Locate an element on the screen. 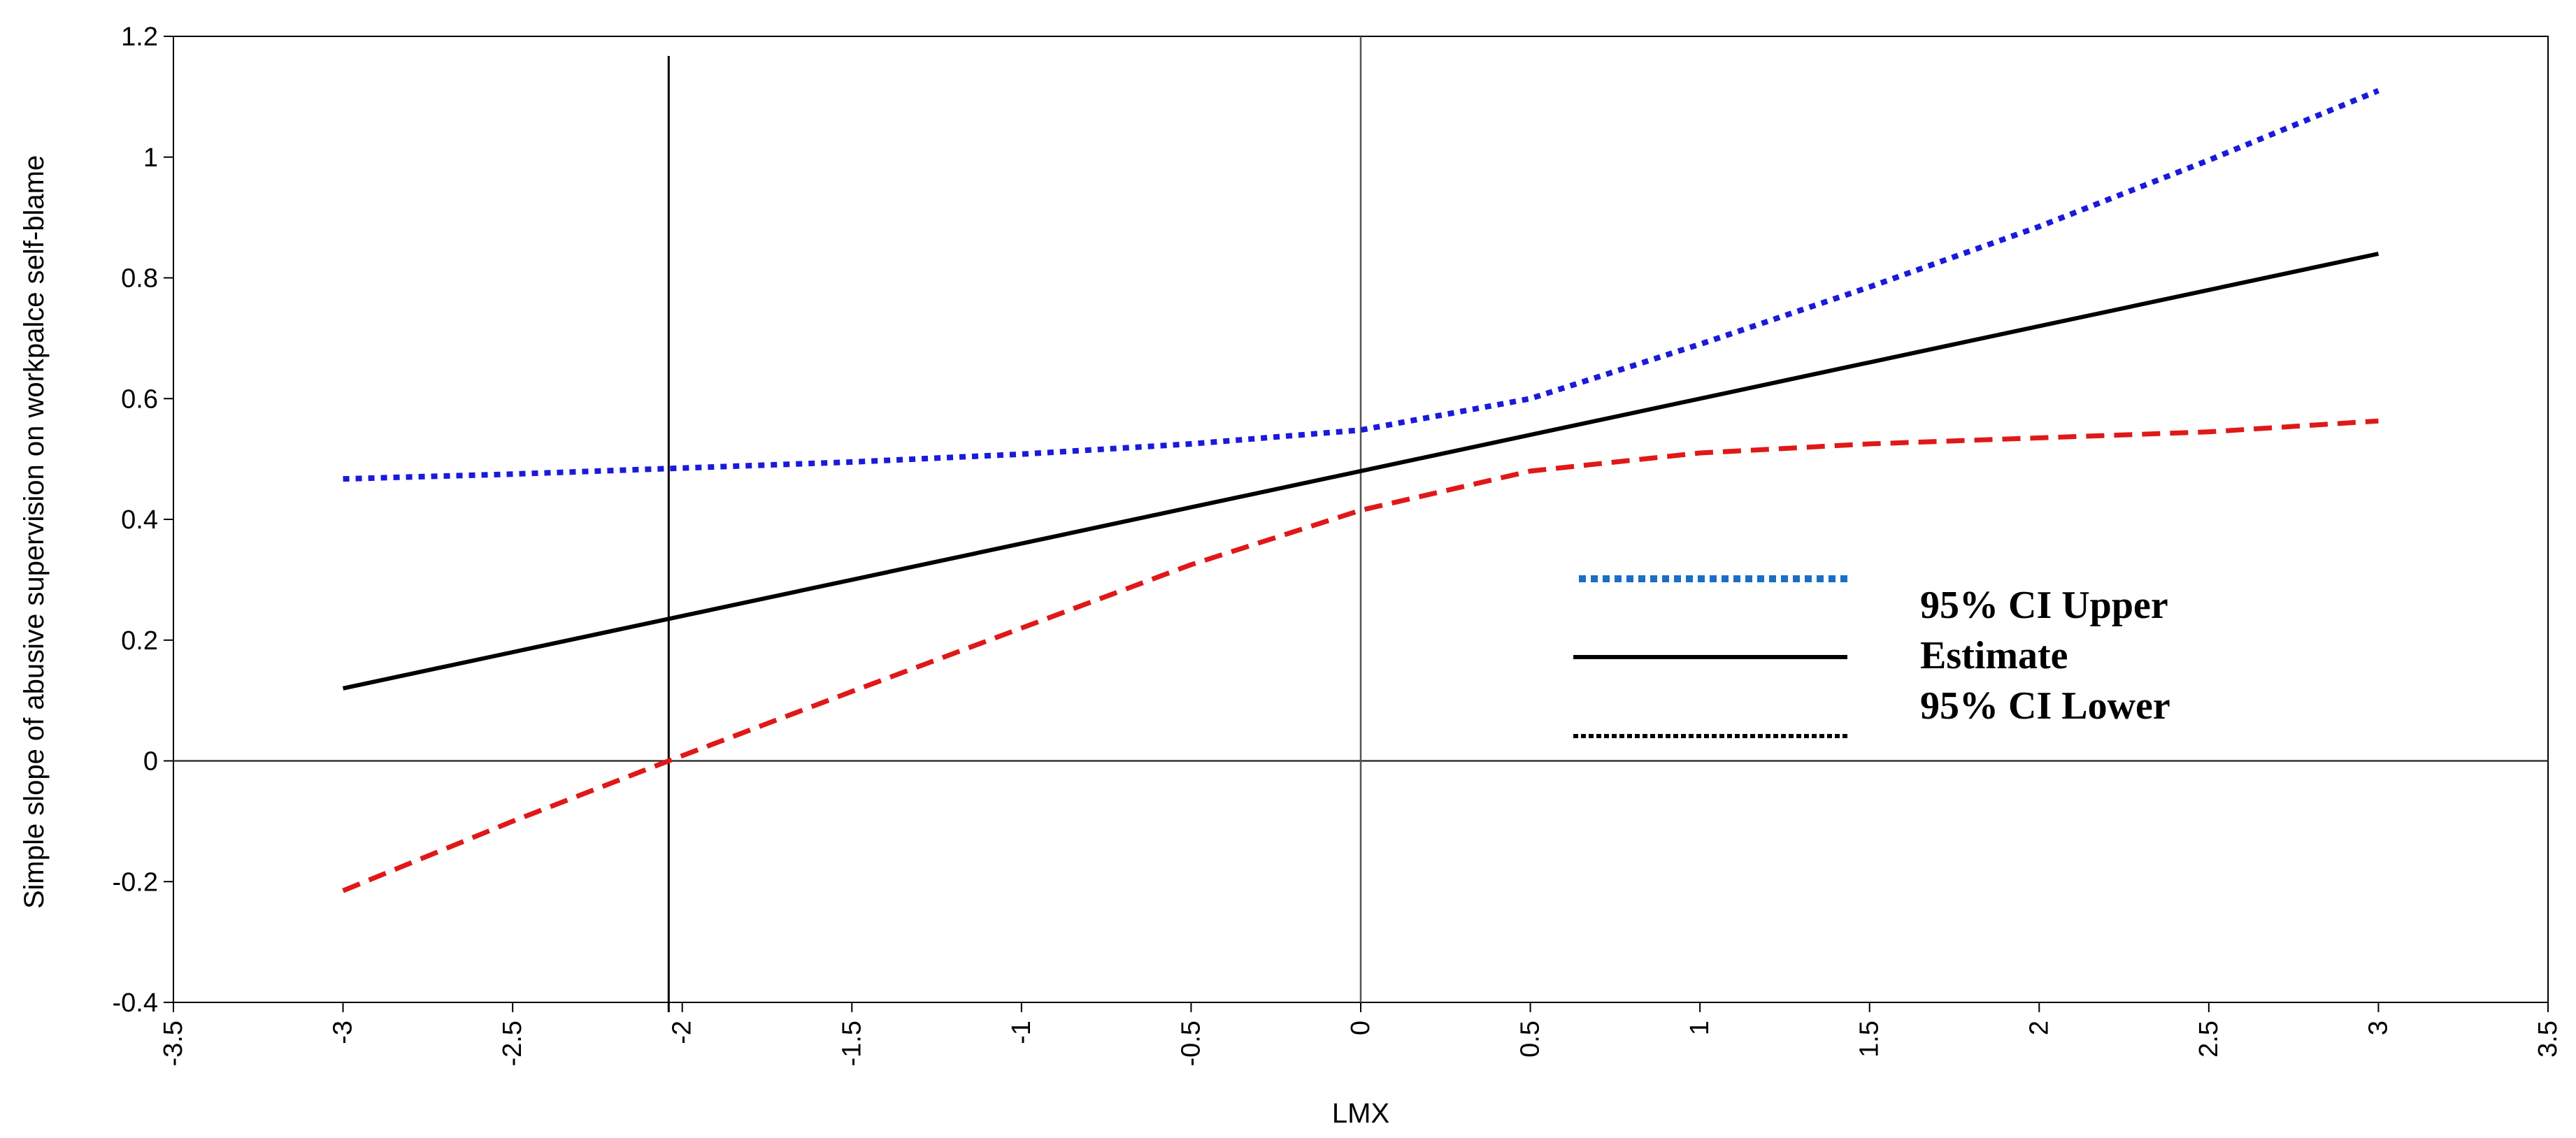  x-tick-label: 1.5 is located at coordinates (1869, 1039).